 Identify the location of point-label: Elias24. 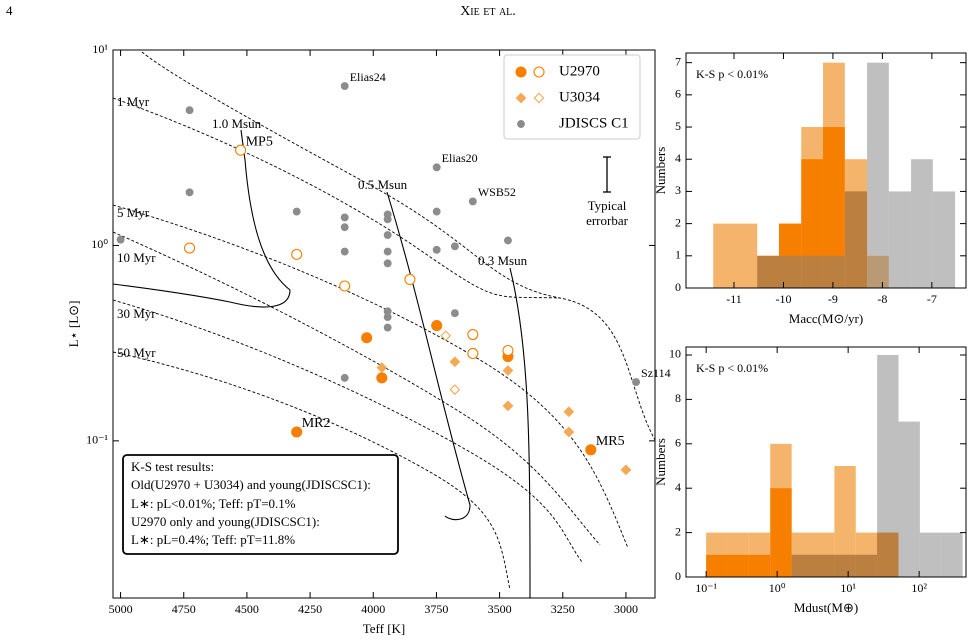
(368, 77).